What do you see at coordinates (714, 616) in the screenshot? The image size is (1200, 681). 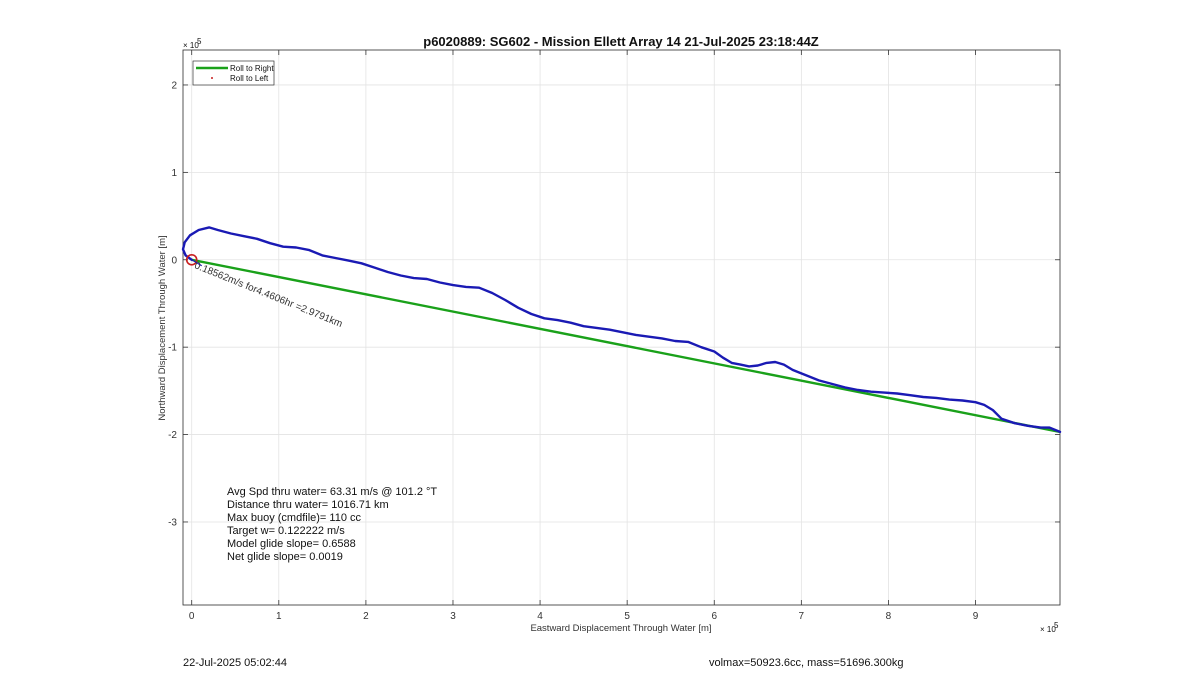 I see `x-tick-label: 6` at bounding box center [714, 616].